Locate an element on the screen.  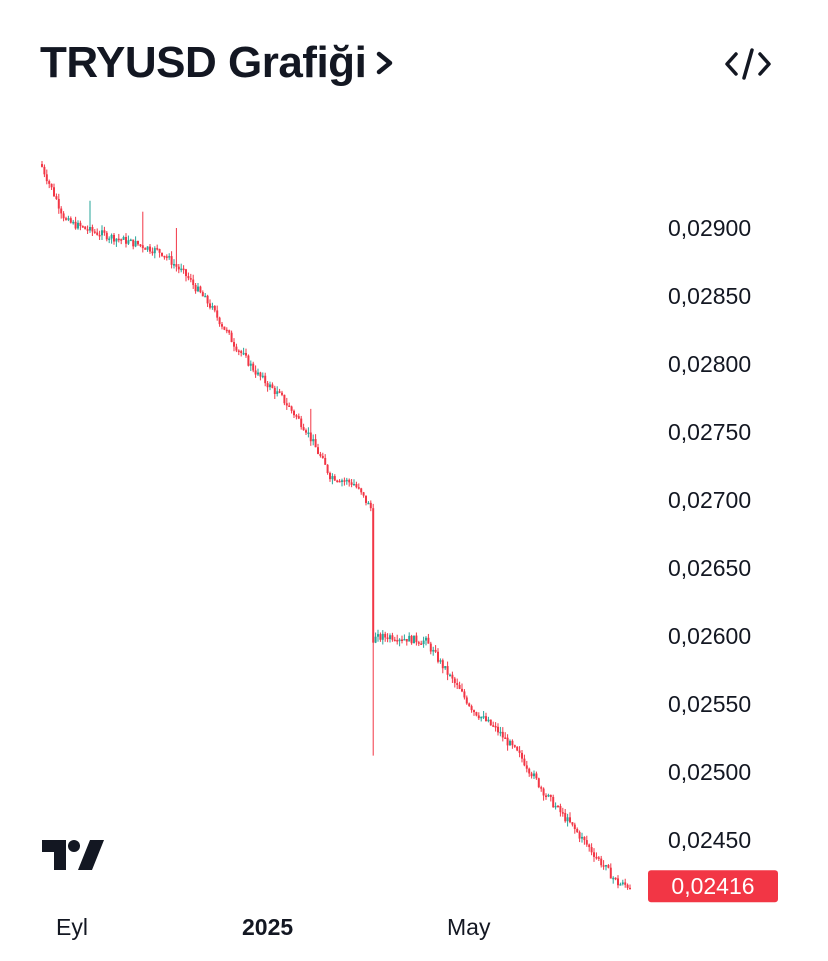
chart-title-link: TRYUSD Grafiği is located at coordinates (220, 63).